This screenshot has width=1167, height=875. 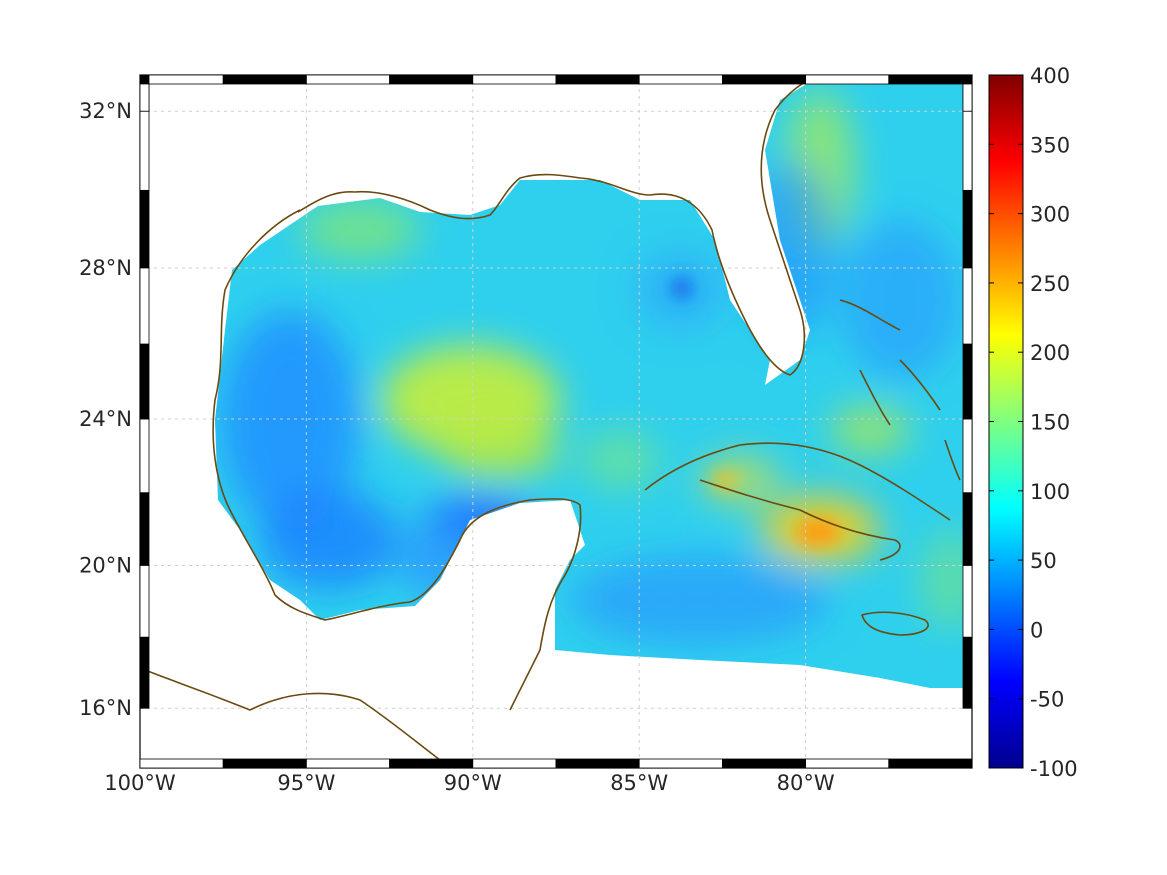 I want to click on latitude-labels: 16°N 20°N 24°N 28°N 32°N, so click(x=105, y=409).